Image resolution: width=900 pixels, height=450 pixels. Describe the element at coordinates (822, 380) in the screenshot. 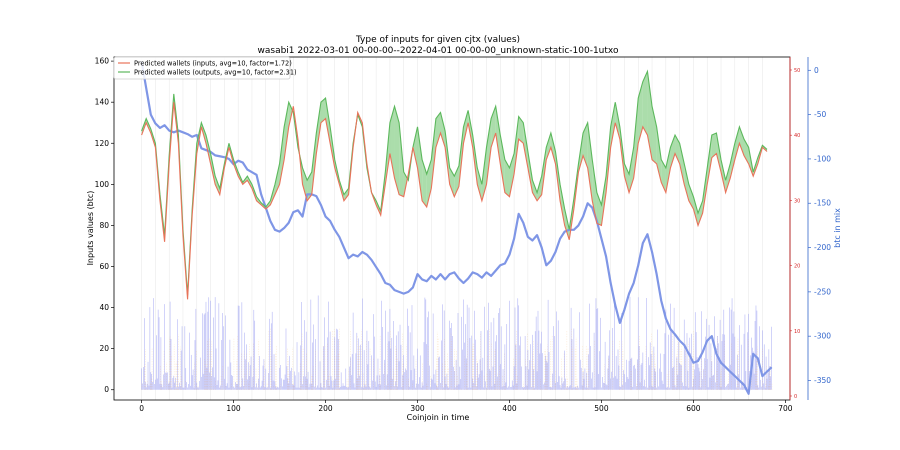

I see `y2-tick-label: -350` at that location.